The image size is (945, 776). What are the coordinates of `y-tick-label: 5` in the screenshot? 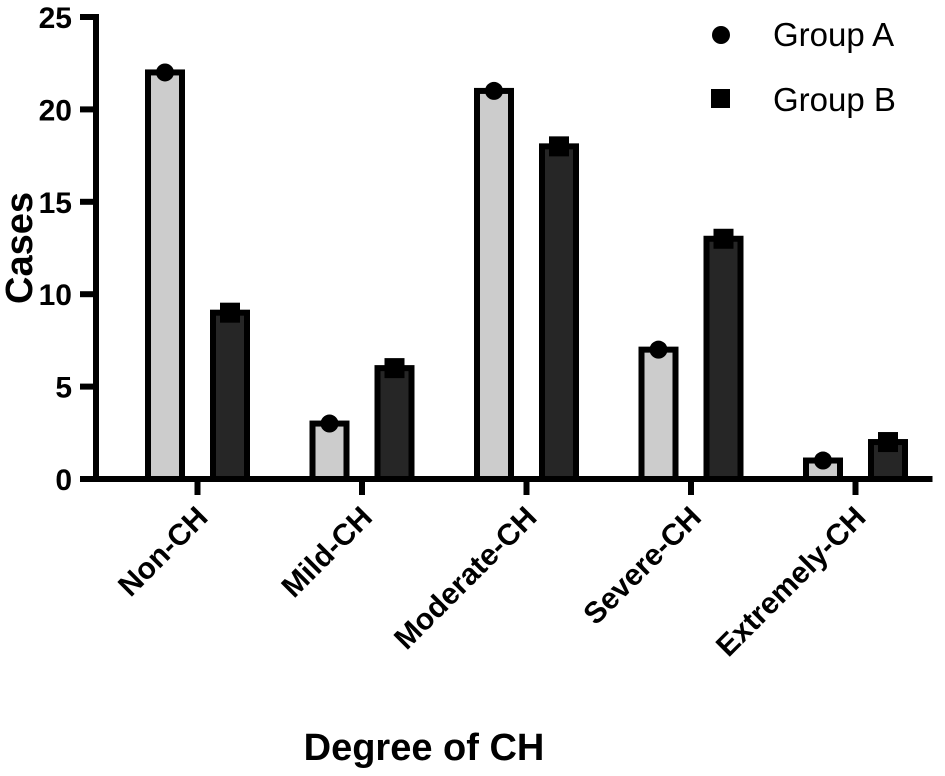 It's located at (63, 388).